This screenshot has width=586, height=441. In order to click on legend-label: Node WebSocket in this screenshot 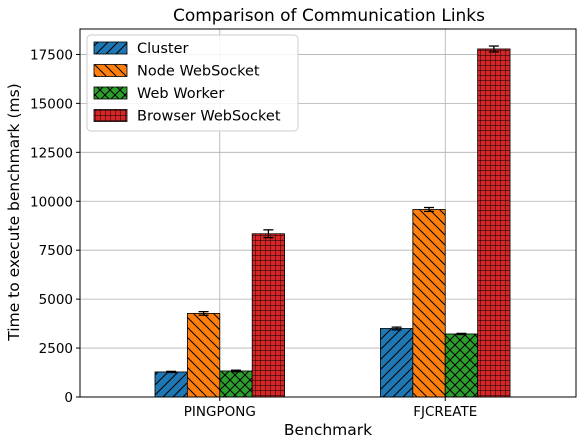, I will do `click(198, 72)`.